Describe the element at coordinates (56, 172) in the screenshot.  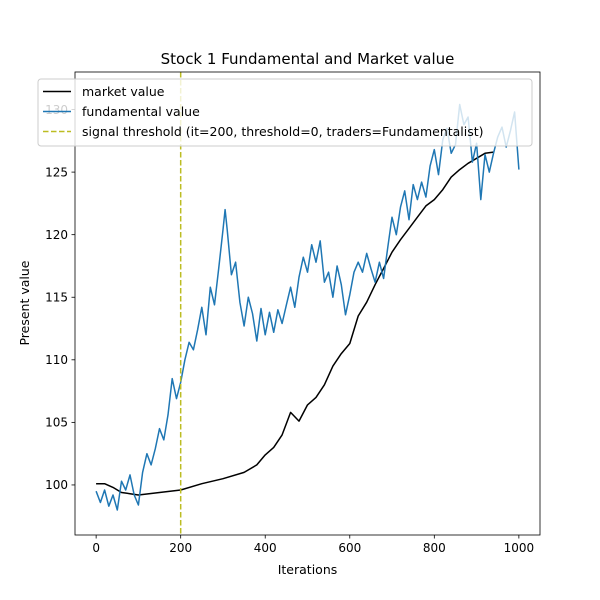
I see `y-tick-label: 125` at that location.